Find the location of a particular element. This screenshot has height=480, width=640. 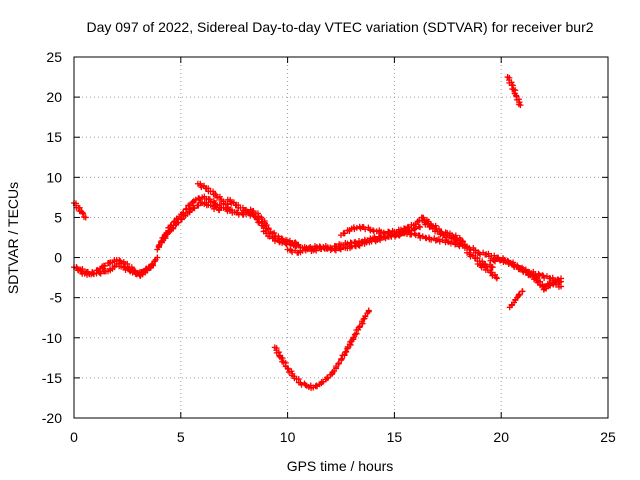

y-tick-label: -15 is located at coordinates (52, 378).